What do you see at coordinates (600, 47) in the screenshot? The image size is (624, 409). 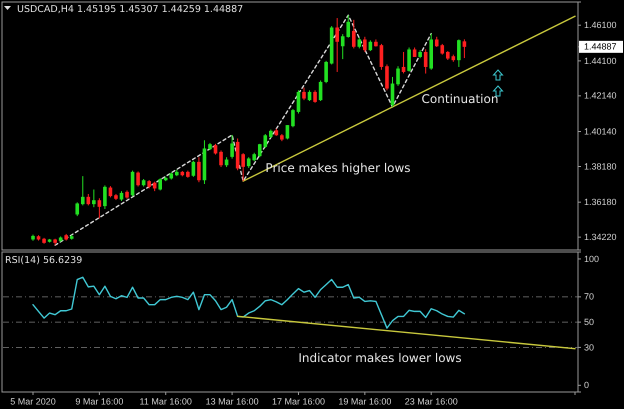 I see `y-tick-label: 1.44887` at bounding box center [600, 47].